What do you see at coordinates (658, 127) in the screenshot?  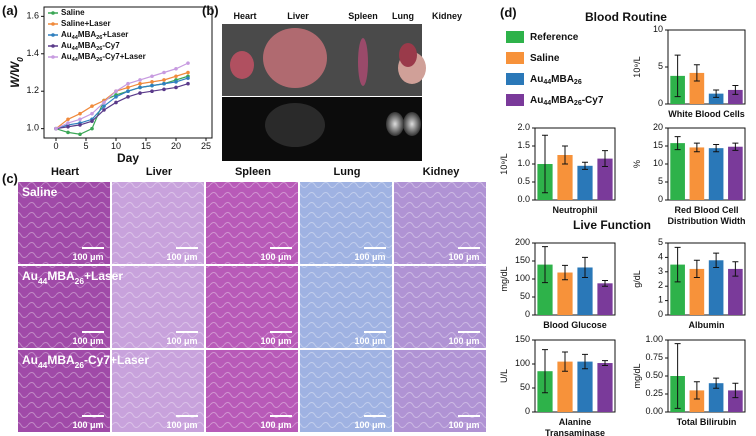 I see `y-tick-label: 20` at bounding box center [658, 127].